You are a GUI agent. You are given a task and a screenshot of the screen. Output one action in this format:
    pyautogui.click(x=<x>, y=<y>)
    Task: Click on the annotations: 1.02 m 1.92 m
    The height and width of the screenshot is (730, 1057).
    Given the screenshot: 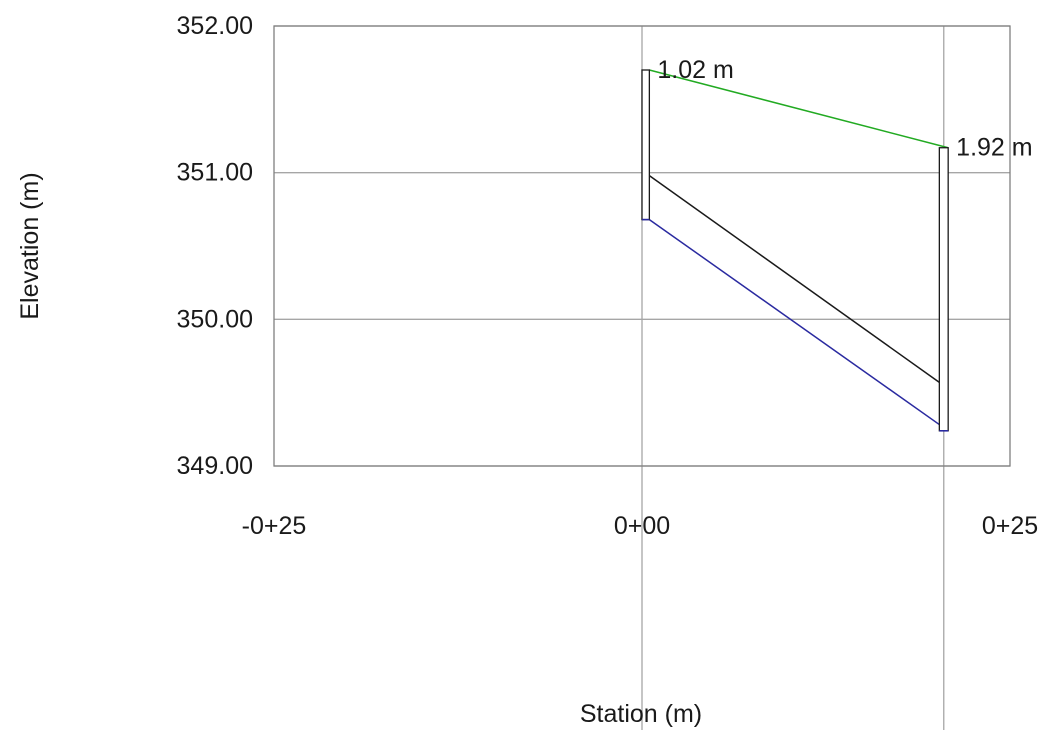 What is the action you would take?
    pyautogui.click(x=844, y=109)
    